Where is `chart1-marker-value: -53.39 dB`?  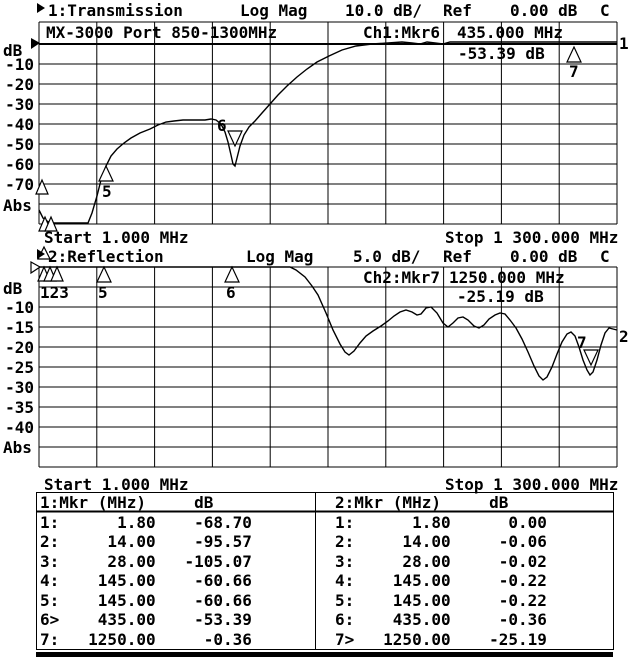
chart1-marker-value: -53.39 dB is located at coordinates (501, 53).